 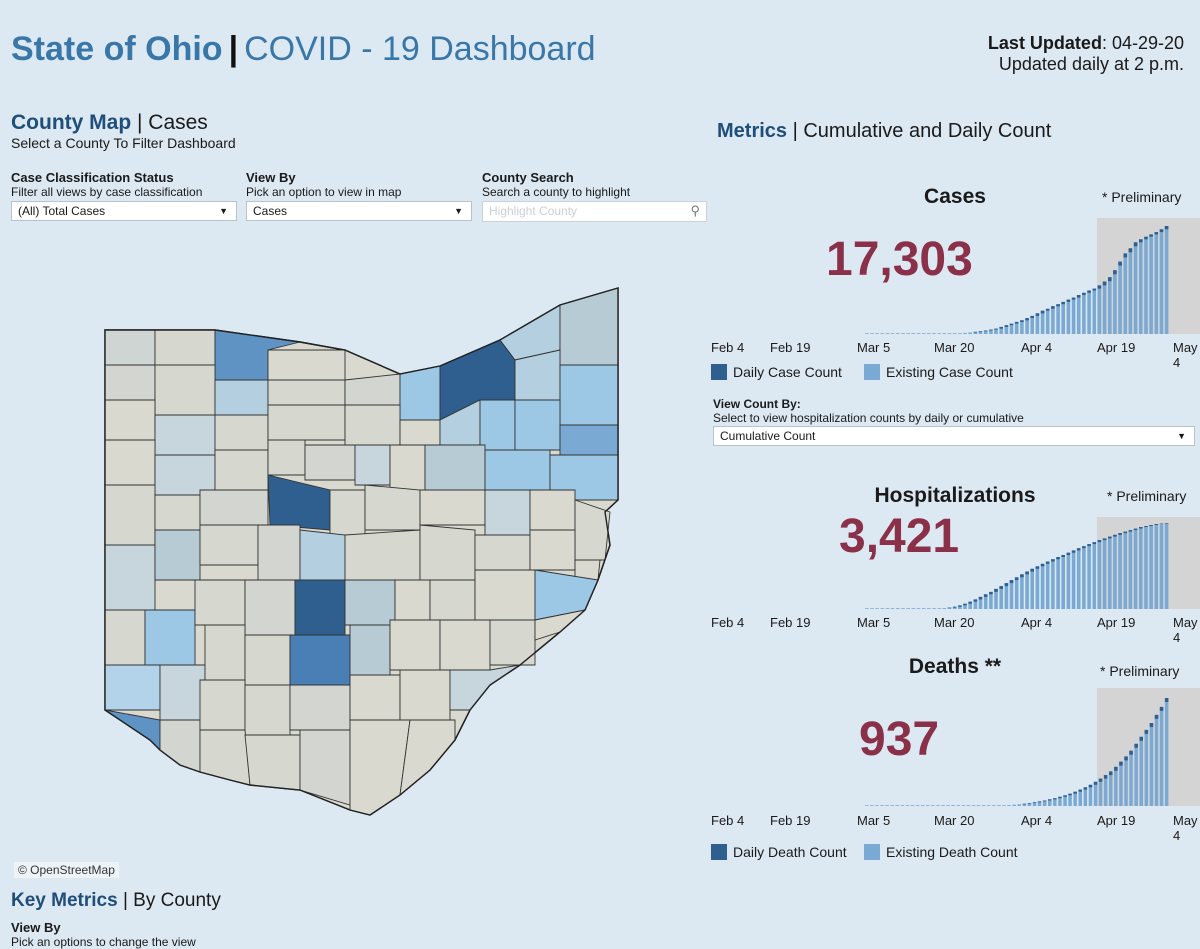 What do you see at coordinates (938, 372) in the screenshot?
I see `legend-existing-case: Existing Case Count` at bounding box center [938, 372].